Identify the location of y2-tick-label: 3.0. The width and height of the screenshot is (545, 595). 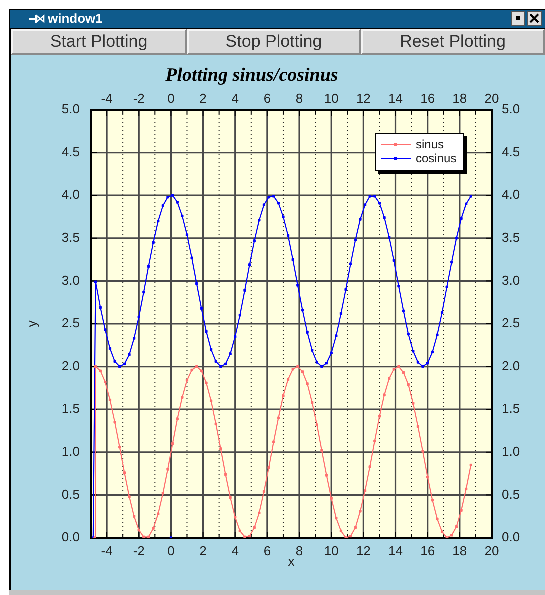
(511, 280).